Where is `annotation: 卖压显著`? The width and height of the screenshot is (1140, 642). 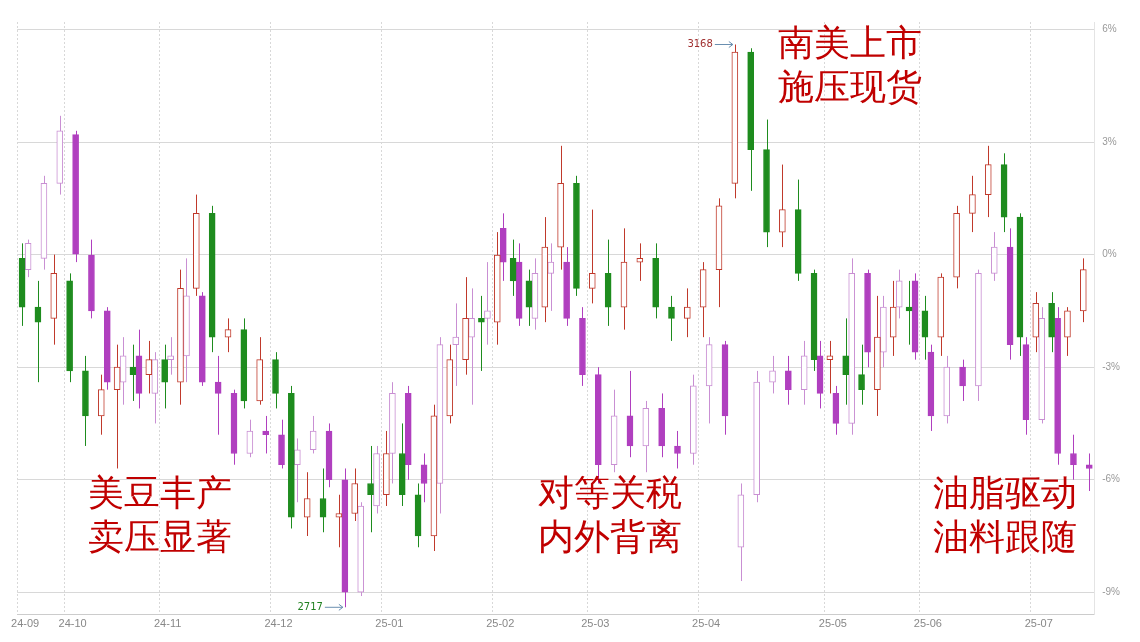 annotation: 卖压显著 is located at coordinates (160, 537).